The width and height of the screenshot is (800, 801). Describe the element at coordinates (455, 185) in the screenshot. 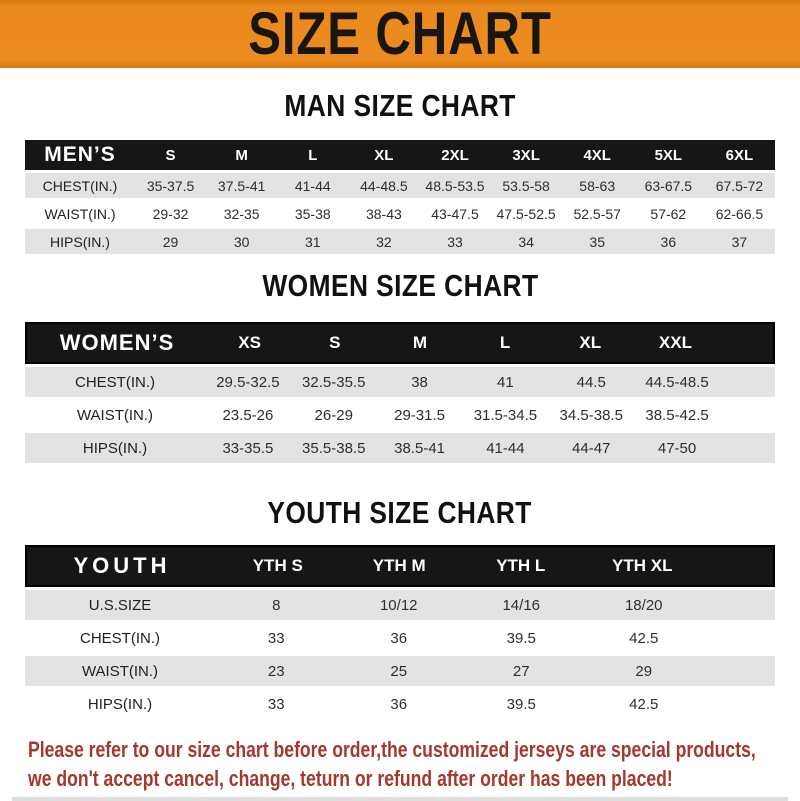

I see `table-cell: 48.5-53.5` at that location.